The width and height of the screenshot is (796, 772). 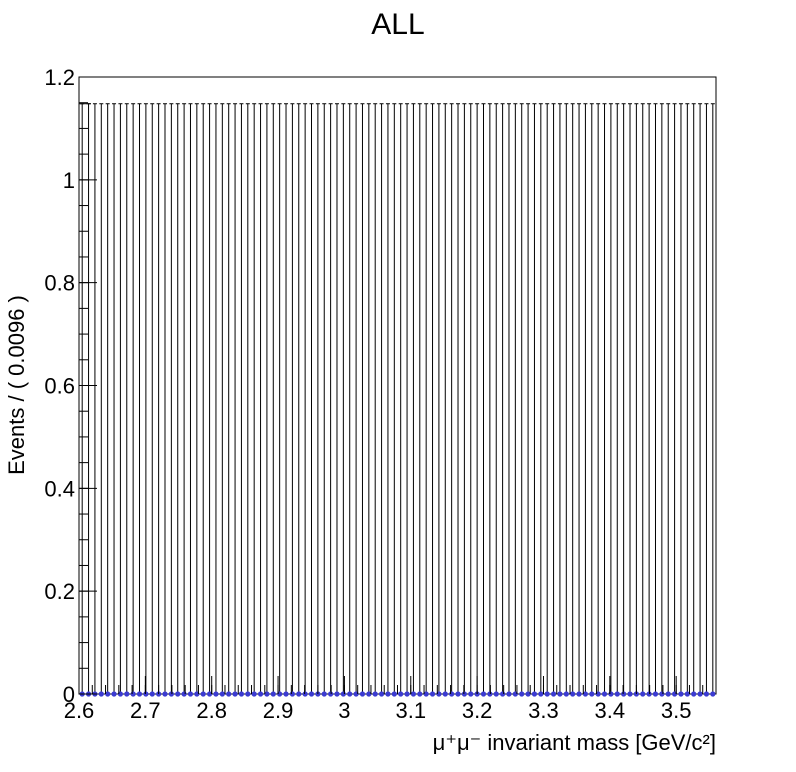 I want to click on chart-title: ALL, so click(x=398, y=24).